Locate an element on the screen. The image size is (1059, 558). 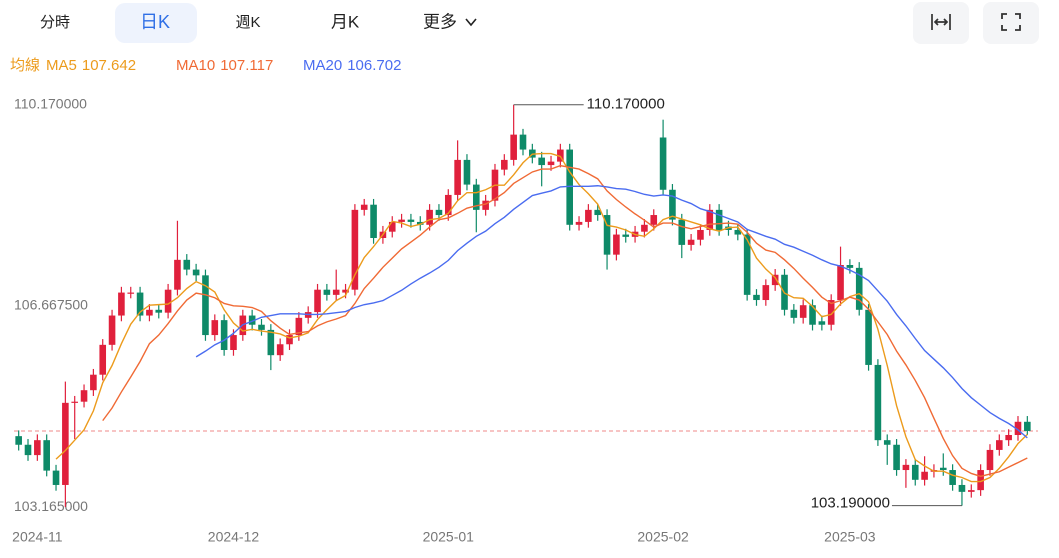
fullscreen-button is located at coordinates (1011, 23).